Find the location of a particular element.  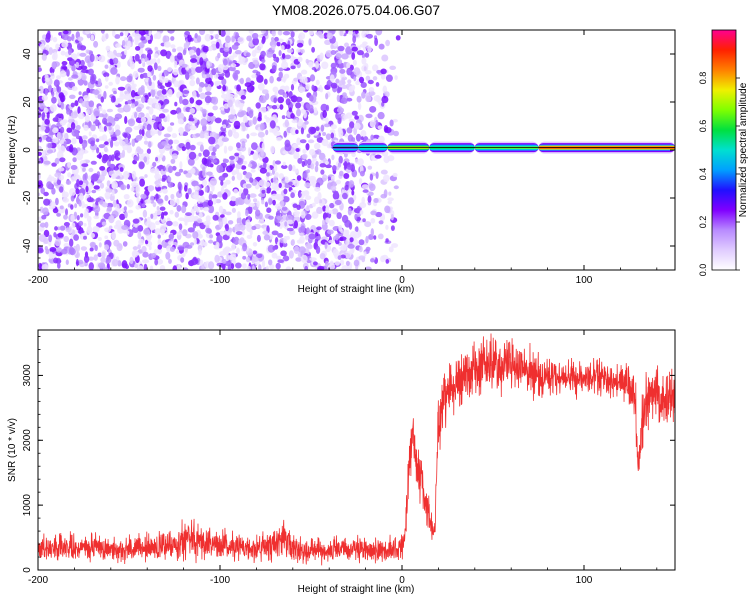

colorbar-tick-label: 0.6 is located at coordinates (703, 126).